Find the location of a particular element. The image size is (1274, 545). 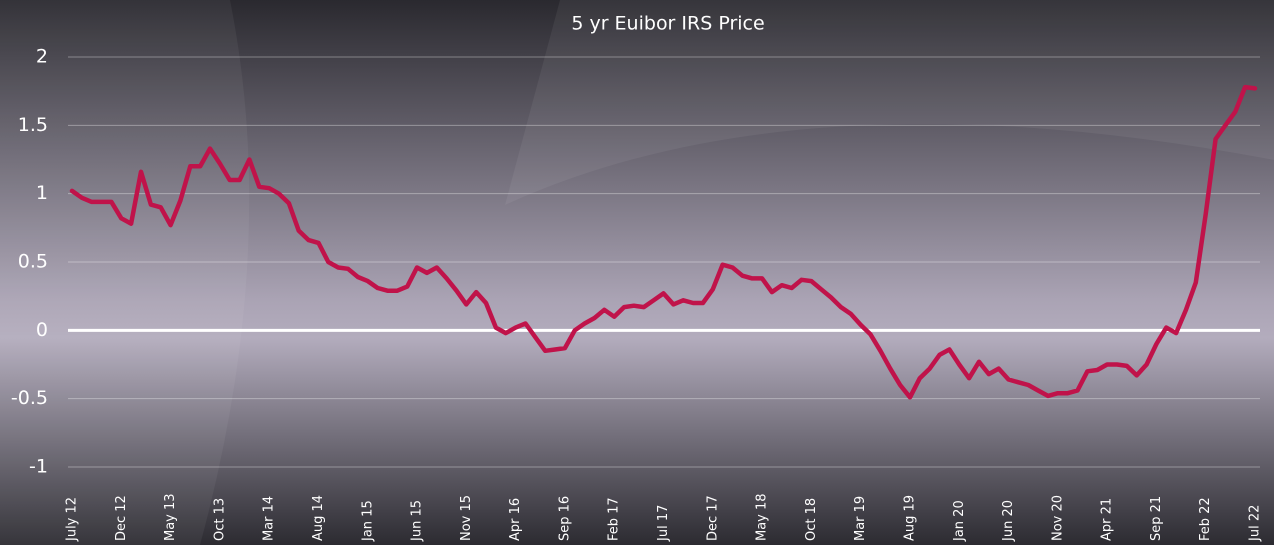

x-tick-label: Oct 13 is located at coordinates (219, 519).